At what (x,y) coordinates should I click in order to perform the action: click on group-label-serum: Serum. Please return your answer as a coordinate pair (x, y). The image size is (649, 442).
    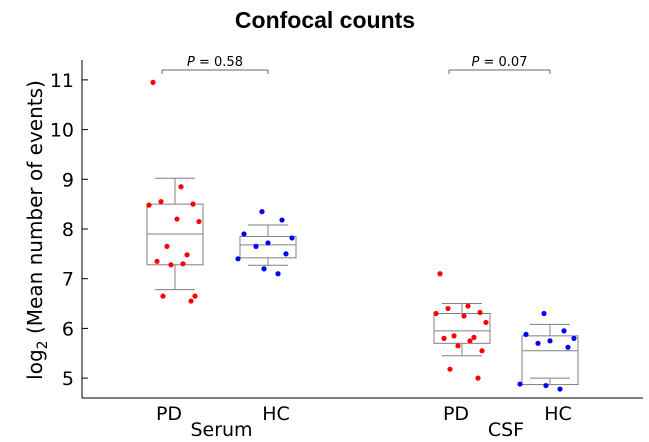
    Looking at the image, I should click on (221, 430).